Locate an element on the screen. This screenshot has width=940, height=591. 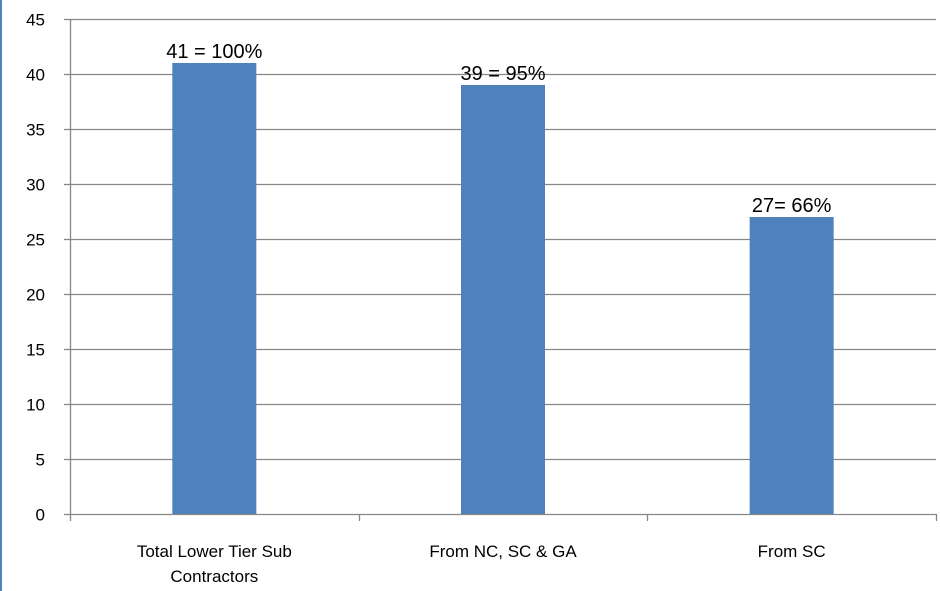
y-tick-label: 5 is located at coordinates (40, 460).